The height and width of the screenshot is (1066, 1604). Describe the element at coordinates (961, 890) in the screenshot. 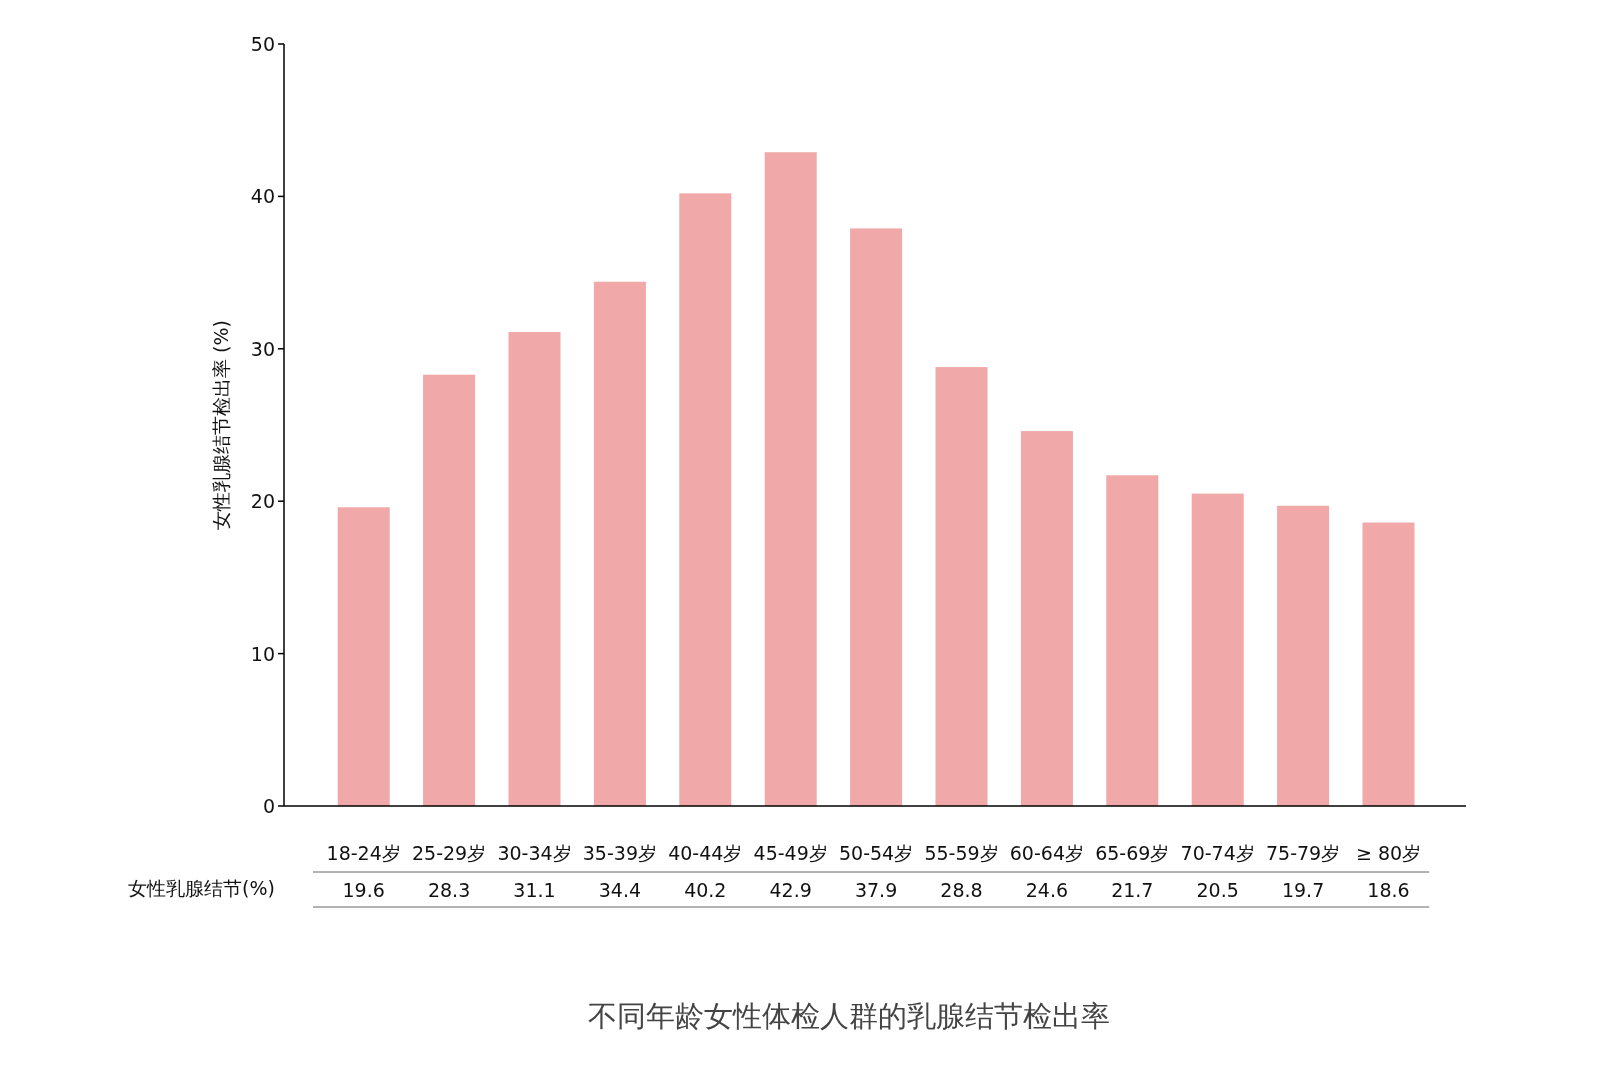

I see `data-label: 28.8` at that location.